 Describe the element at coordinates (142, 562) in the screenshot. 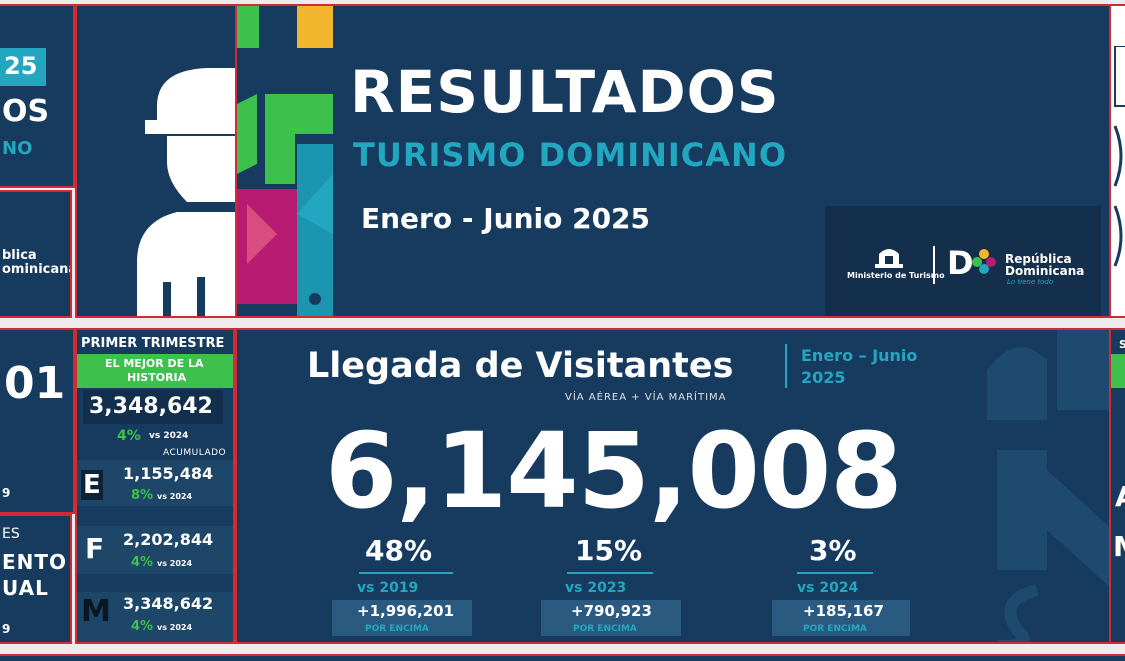

I see `month-pct-f: 4%` at that location.